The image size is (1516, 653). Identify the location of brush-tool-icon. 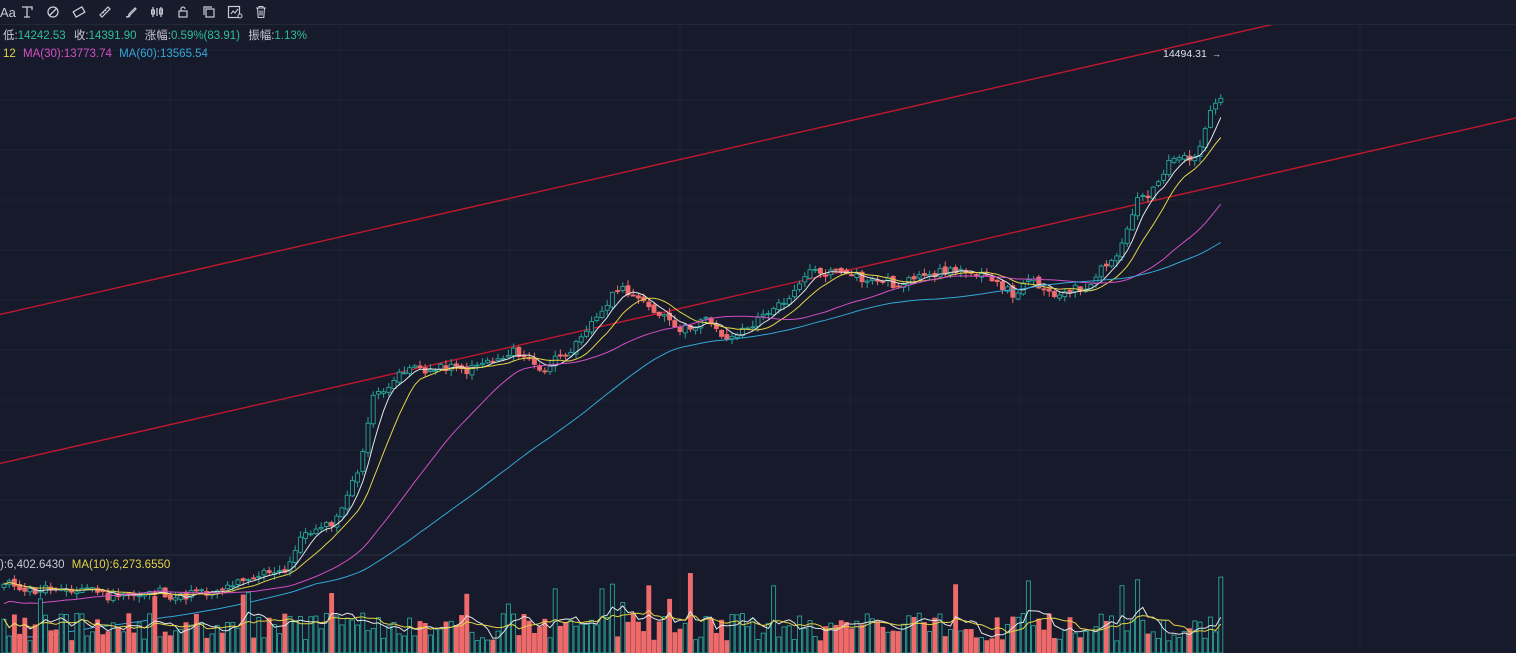
(131, 12).